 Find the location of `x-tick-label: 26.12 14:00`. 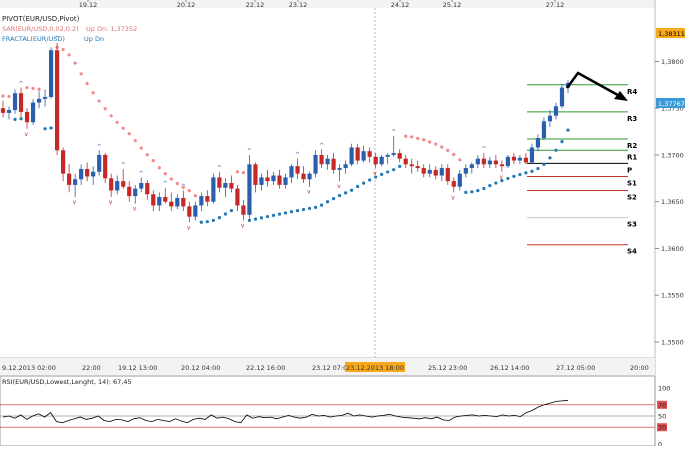

x-tick-label: 26.12 14:00 is located at coordinates (509, 368).